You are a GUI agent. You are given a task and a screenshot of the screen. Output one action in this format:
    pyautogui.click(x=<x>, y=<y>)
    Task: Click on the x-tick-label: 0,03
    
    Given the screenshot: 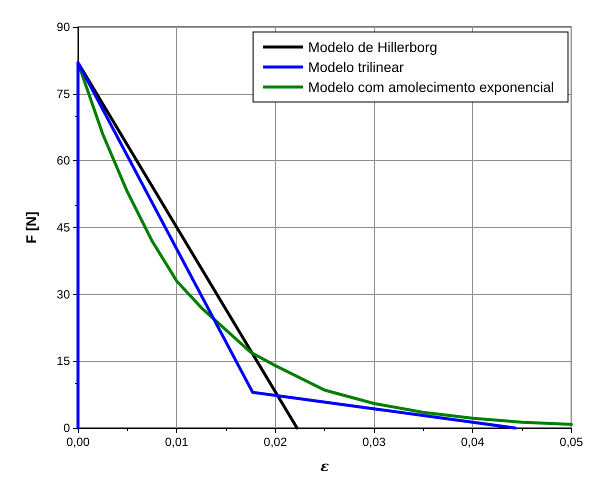 What is the action you would take?
    pyautogui.click(x=374, y=442)
    